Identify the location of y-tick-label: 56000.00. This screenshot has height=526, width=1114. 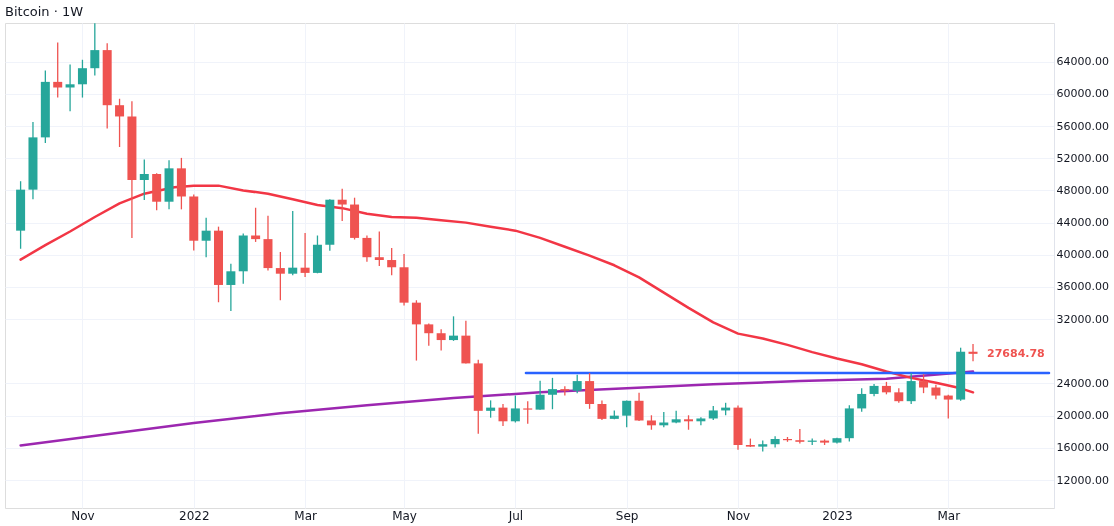
(1082, 126).